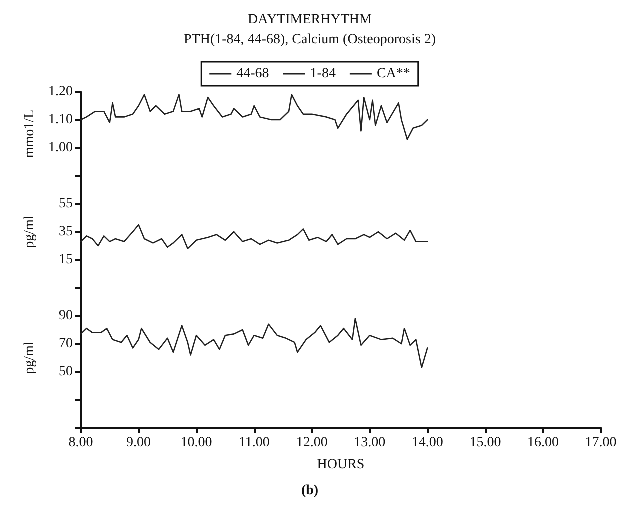  I want to click on text: 44-68, so click(253, 74).